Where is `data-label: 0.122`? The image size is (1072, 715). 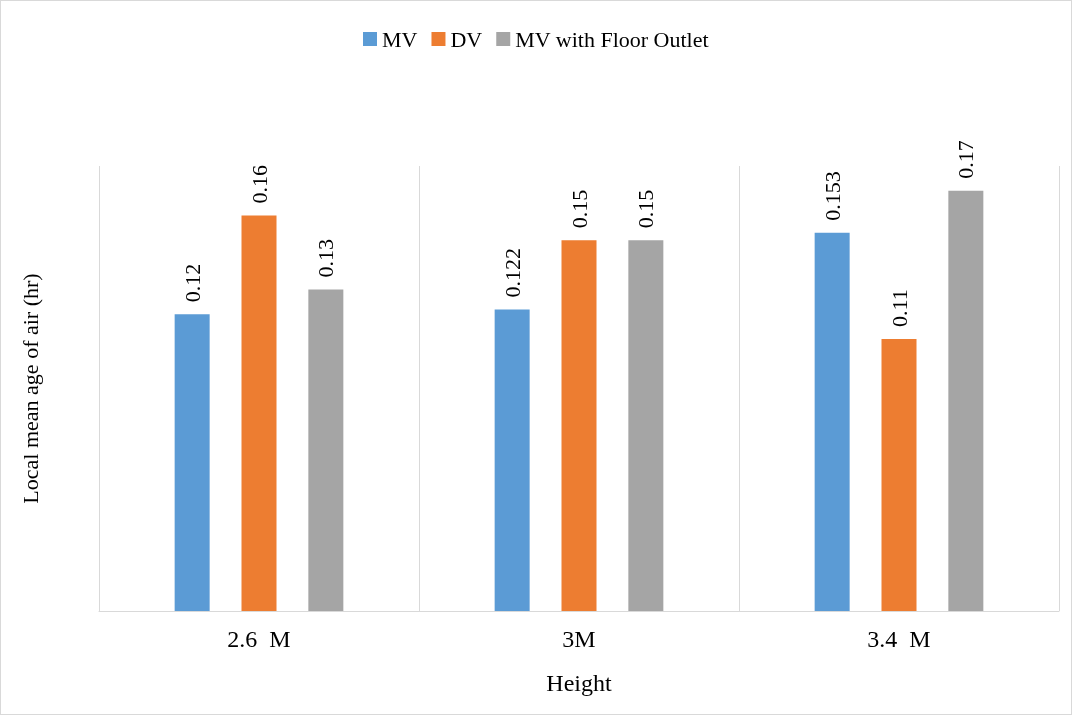 data-label: 0.122 is located at coordinates (512, 272).